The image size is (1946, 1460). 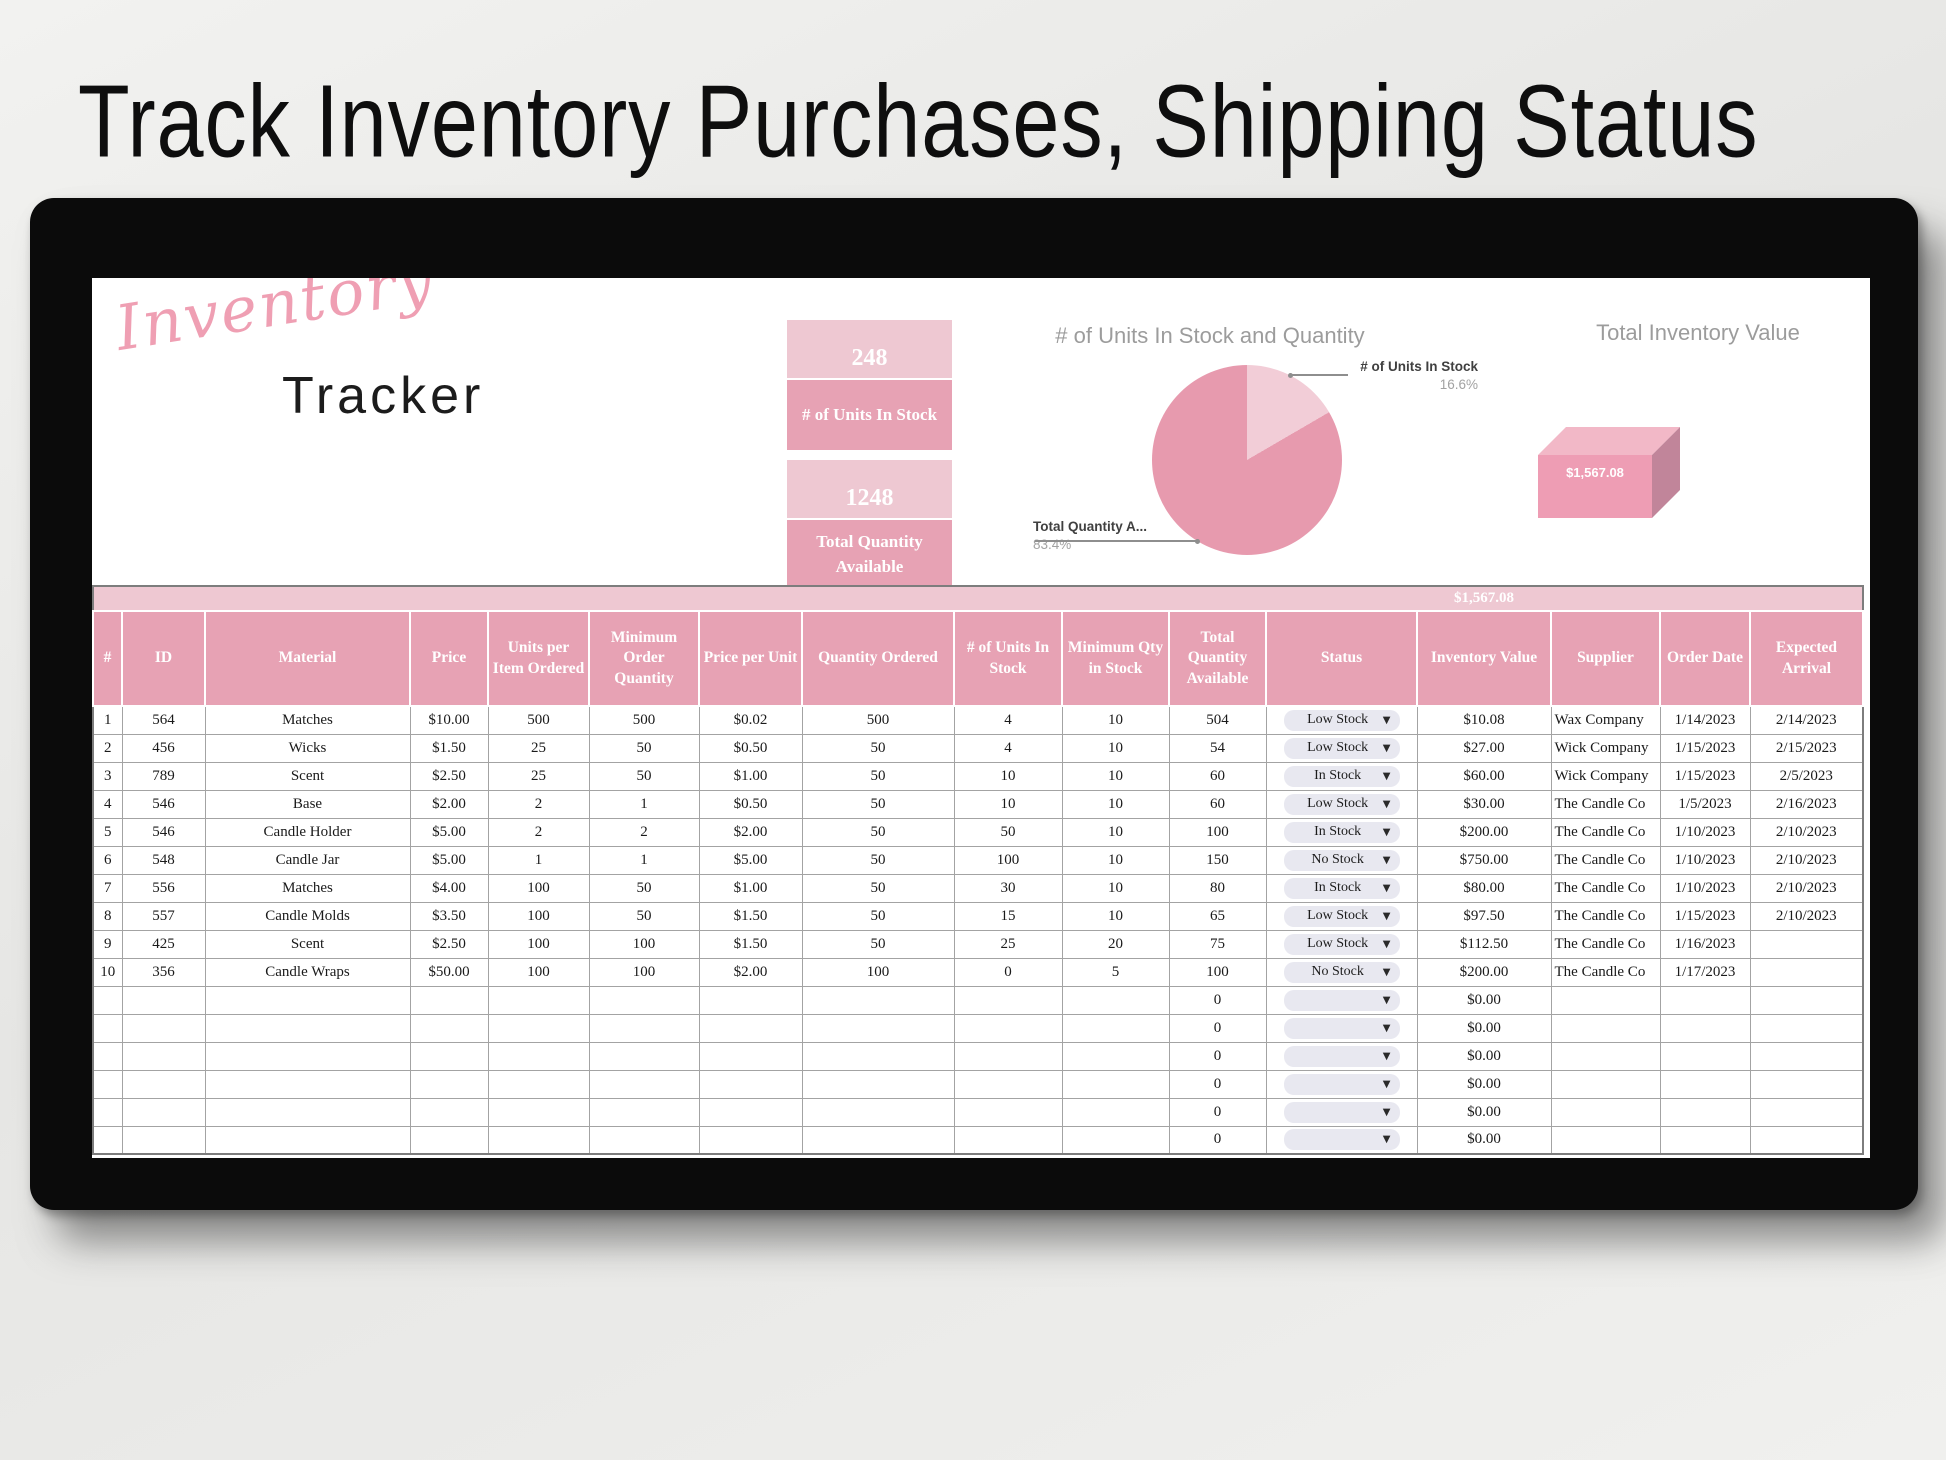 What do you see at coordinates (1008, 944) in the screenshot?
I see `cell-units-in-stock: 25` at bounding box center [1008, 944].